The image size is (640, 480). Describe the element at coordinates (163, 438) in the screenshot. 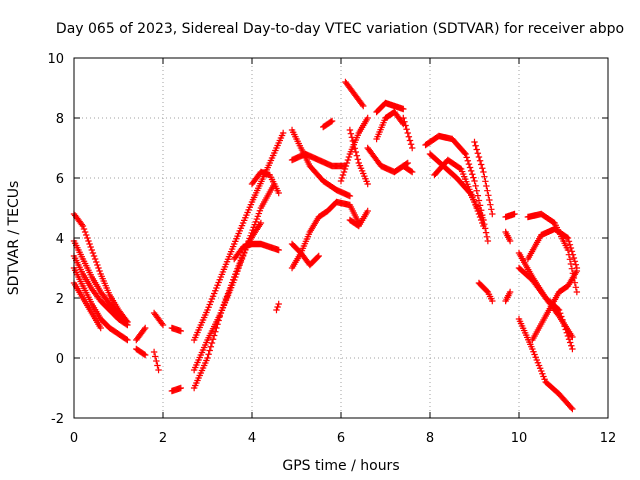

I see `x-tick-label: 2` at that location.